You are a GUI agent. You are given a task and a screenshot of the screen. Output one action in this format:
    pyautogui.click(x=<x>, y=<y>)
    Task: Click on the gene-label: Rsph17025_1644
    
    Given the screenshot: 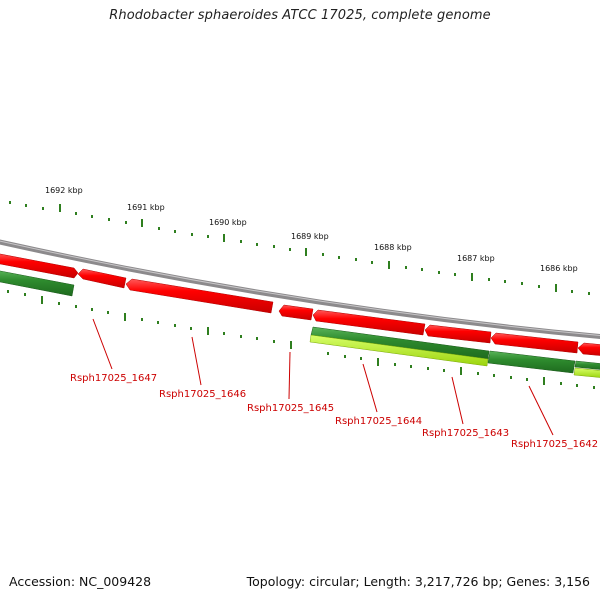 What is the action you would take?
    pyautogui.click(x=378, y=421)
    